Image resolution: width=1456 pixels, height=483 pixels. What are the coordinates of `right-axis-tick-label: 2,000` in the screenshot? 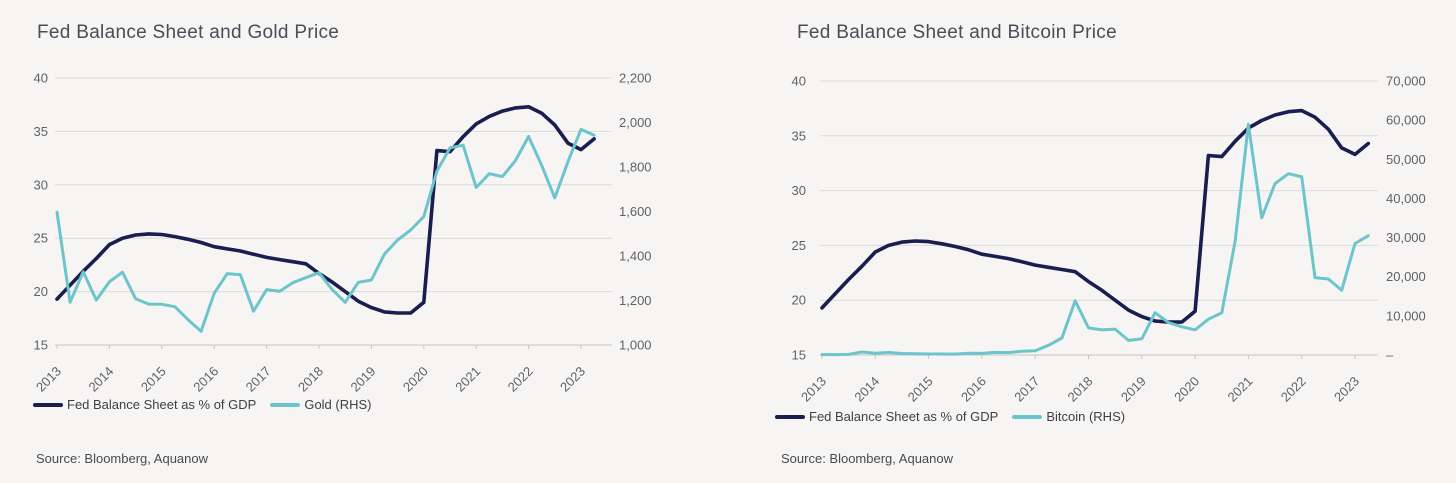 It's located at (635, 122).